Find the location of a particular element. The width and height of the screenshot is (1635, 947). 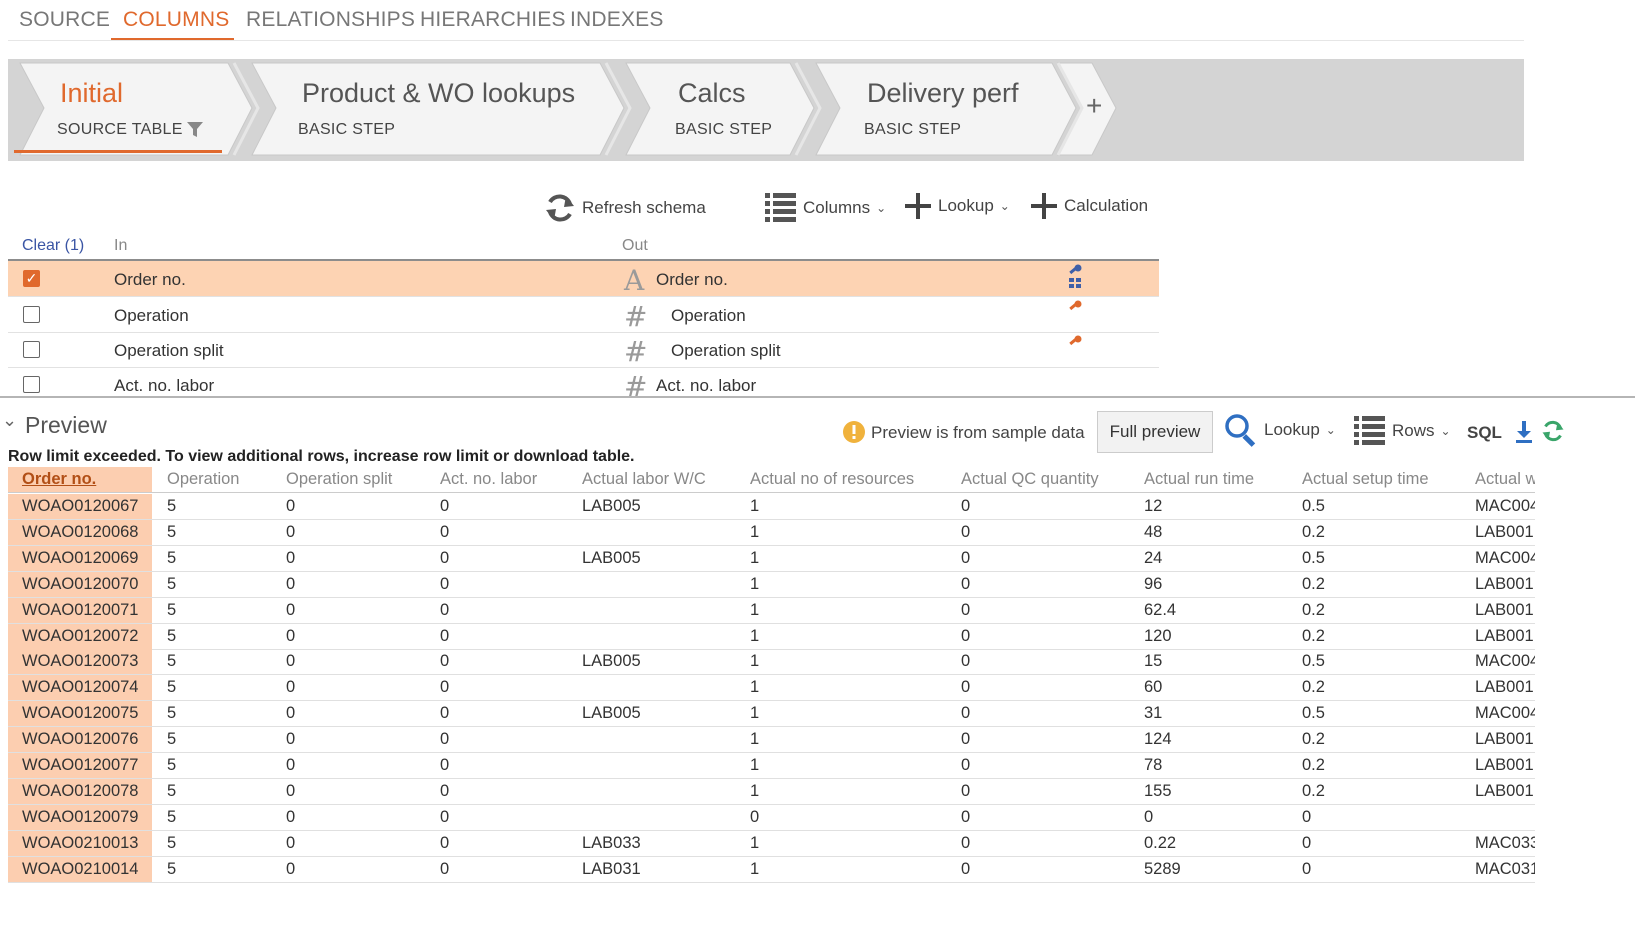

active-tab-indicator is located at coordinates (172, 39).